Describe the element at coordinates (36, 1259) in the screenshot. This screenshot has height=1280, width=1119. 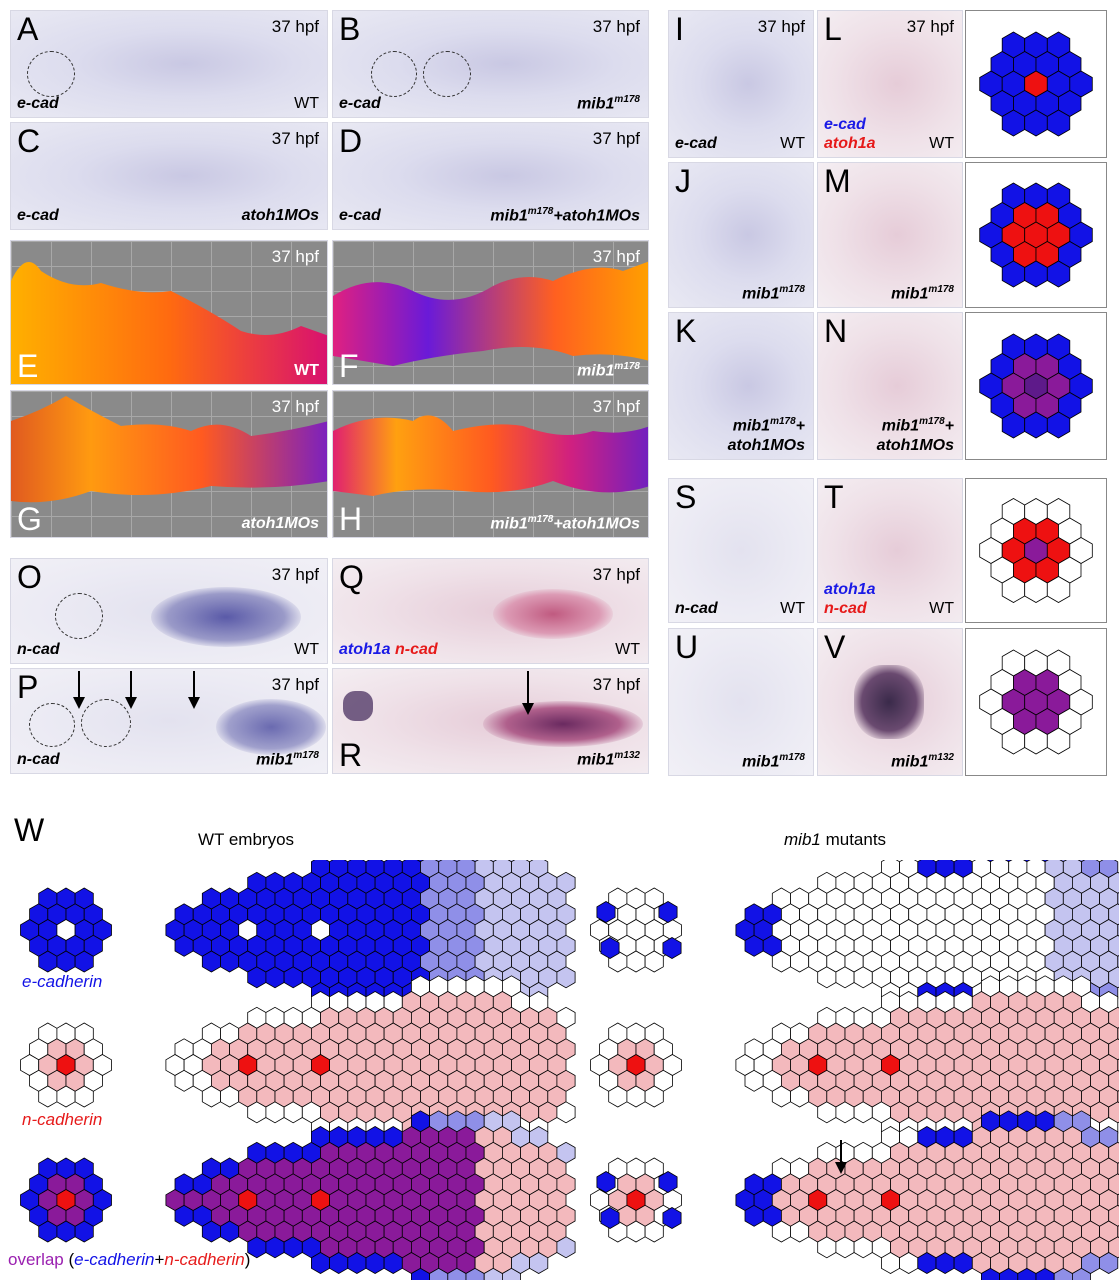
I see `overlap-word: overlap` at that location.